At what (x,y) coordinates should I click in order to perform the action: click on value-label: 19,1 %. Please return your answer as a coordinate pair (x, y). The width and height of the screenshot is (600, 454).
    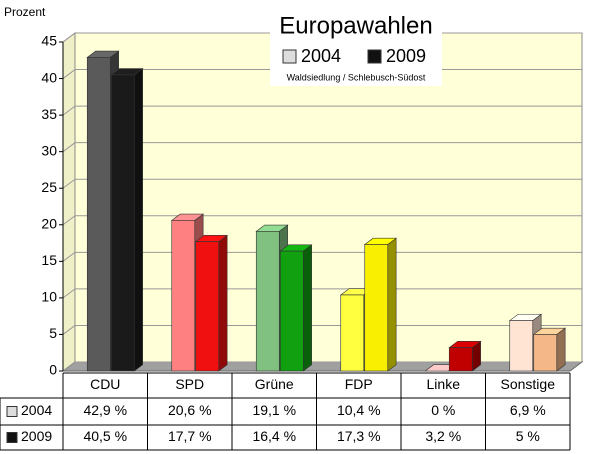
    Looking at the image, I should click on (274, 410).